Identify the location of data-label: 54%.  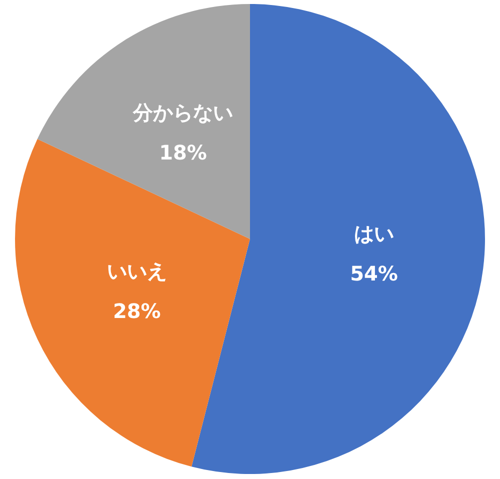
(374, 274).